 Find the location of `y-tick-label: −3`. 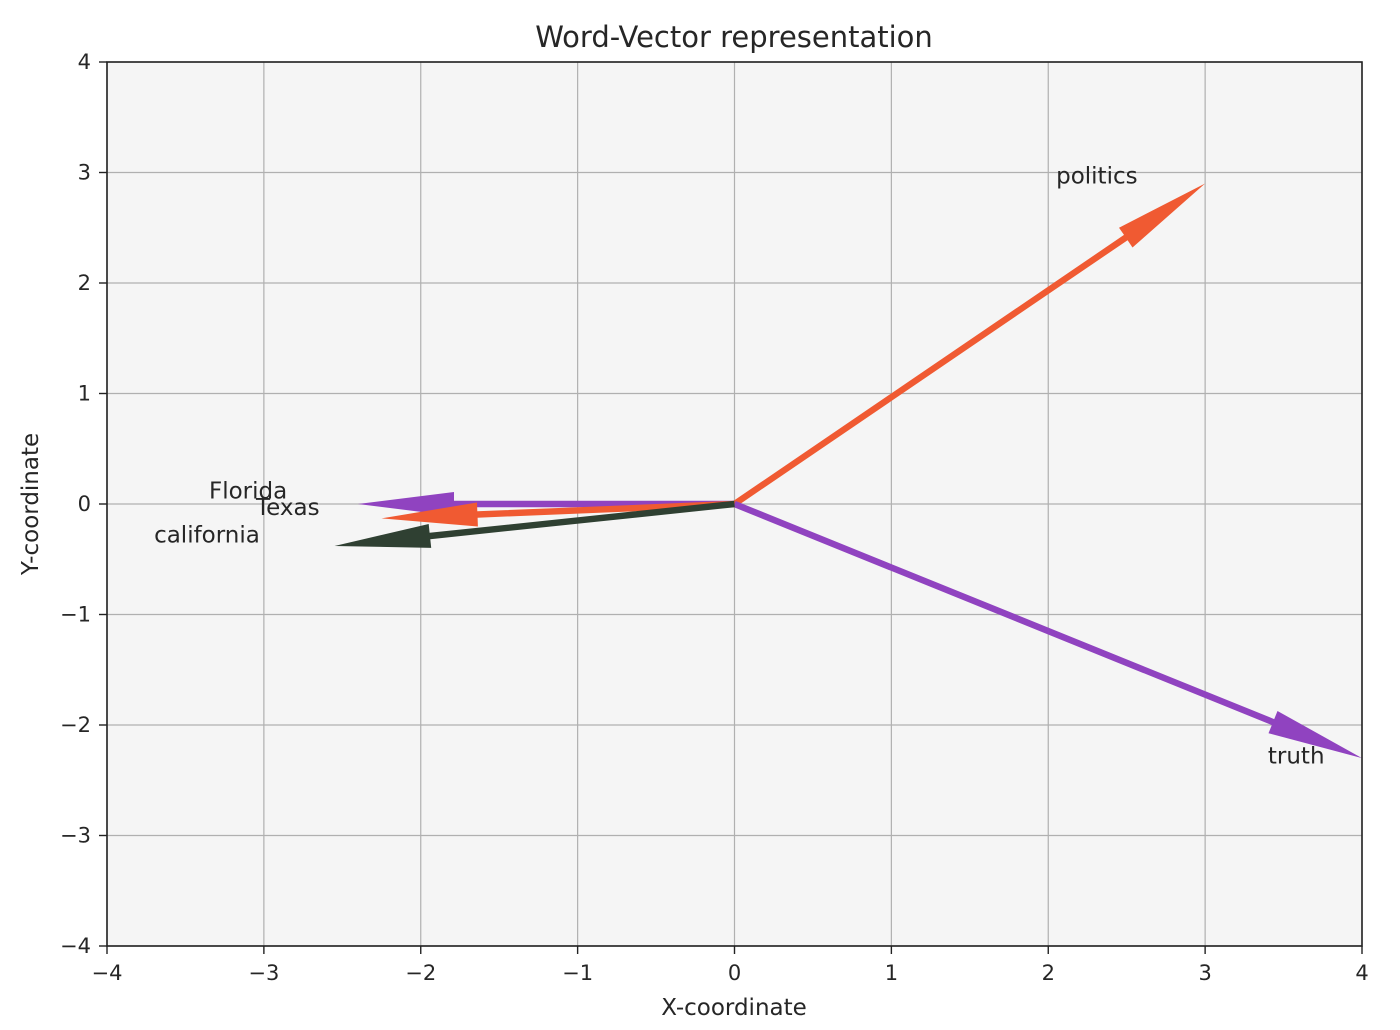

y-tick-label: −3 is located at coordinates (75, 836).